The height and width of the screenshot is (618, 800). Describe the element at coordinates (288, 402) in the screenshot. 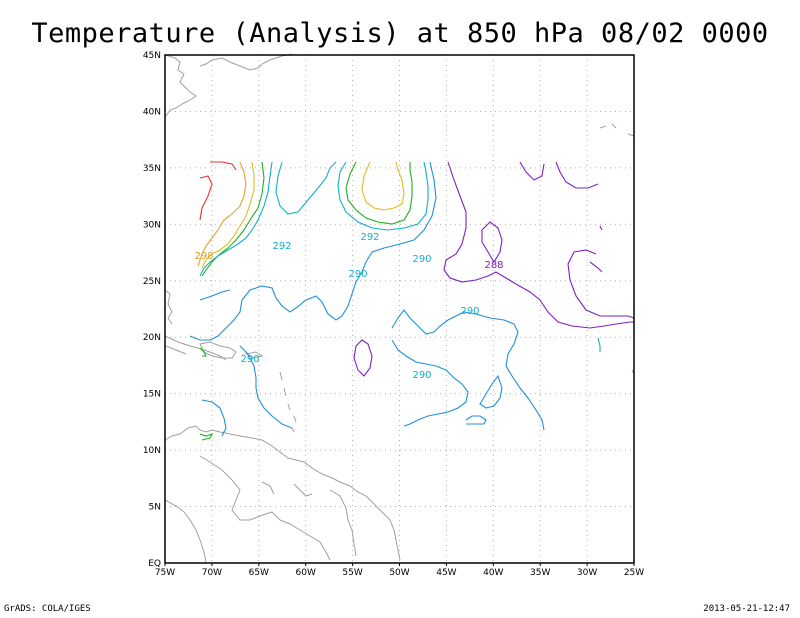

I see `coast-lesser-antilles` at that location.